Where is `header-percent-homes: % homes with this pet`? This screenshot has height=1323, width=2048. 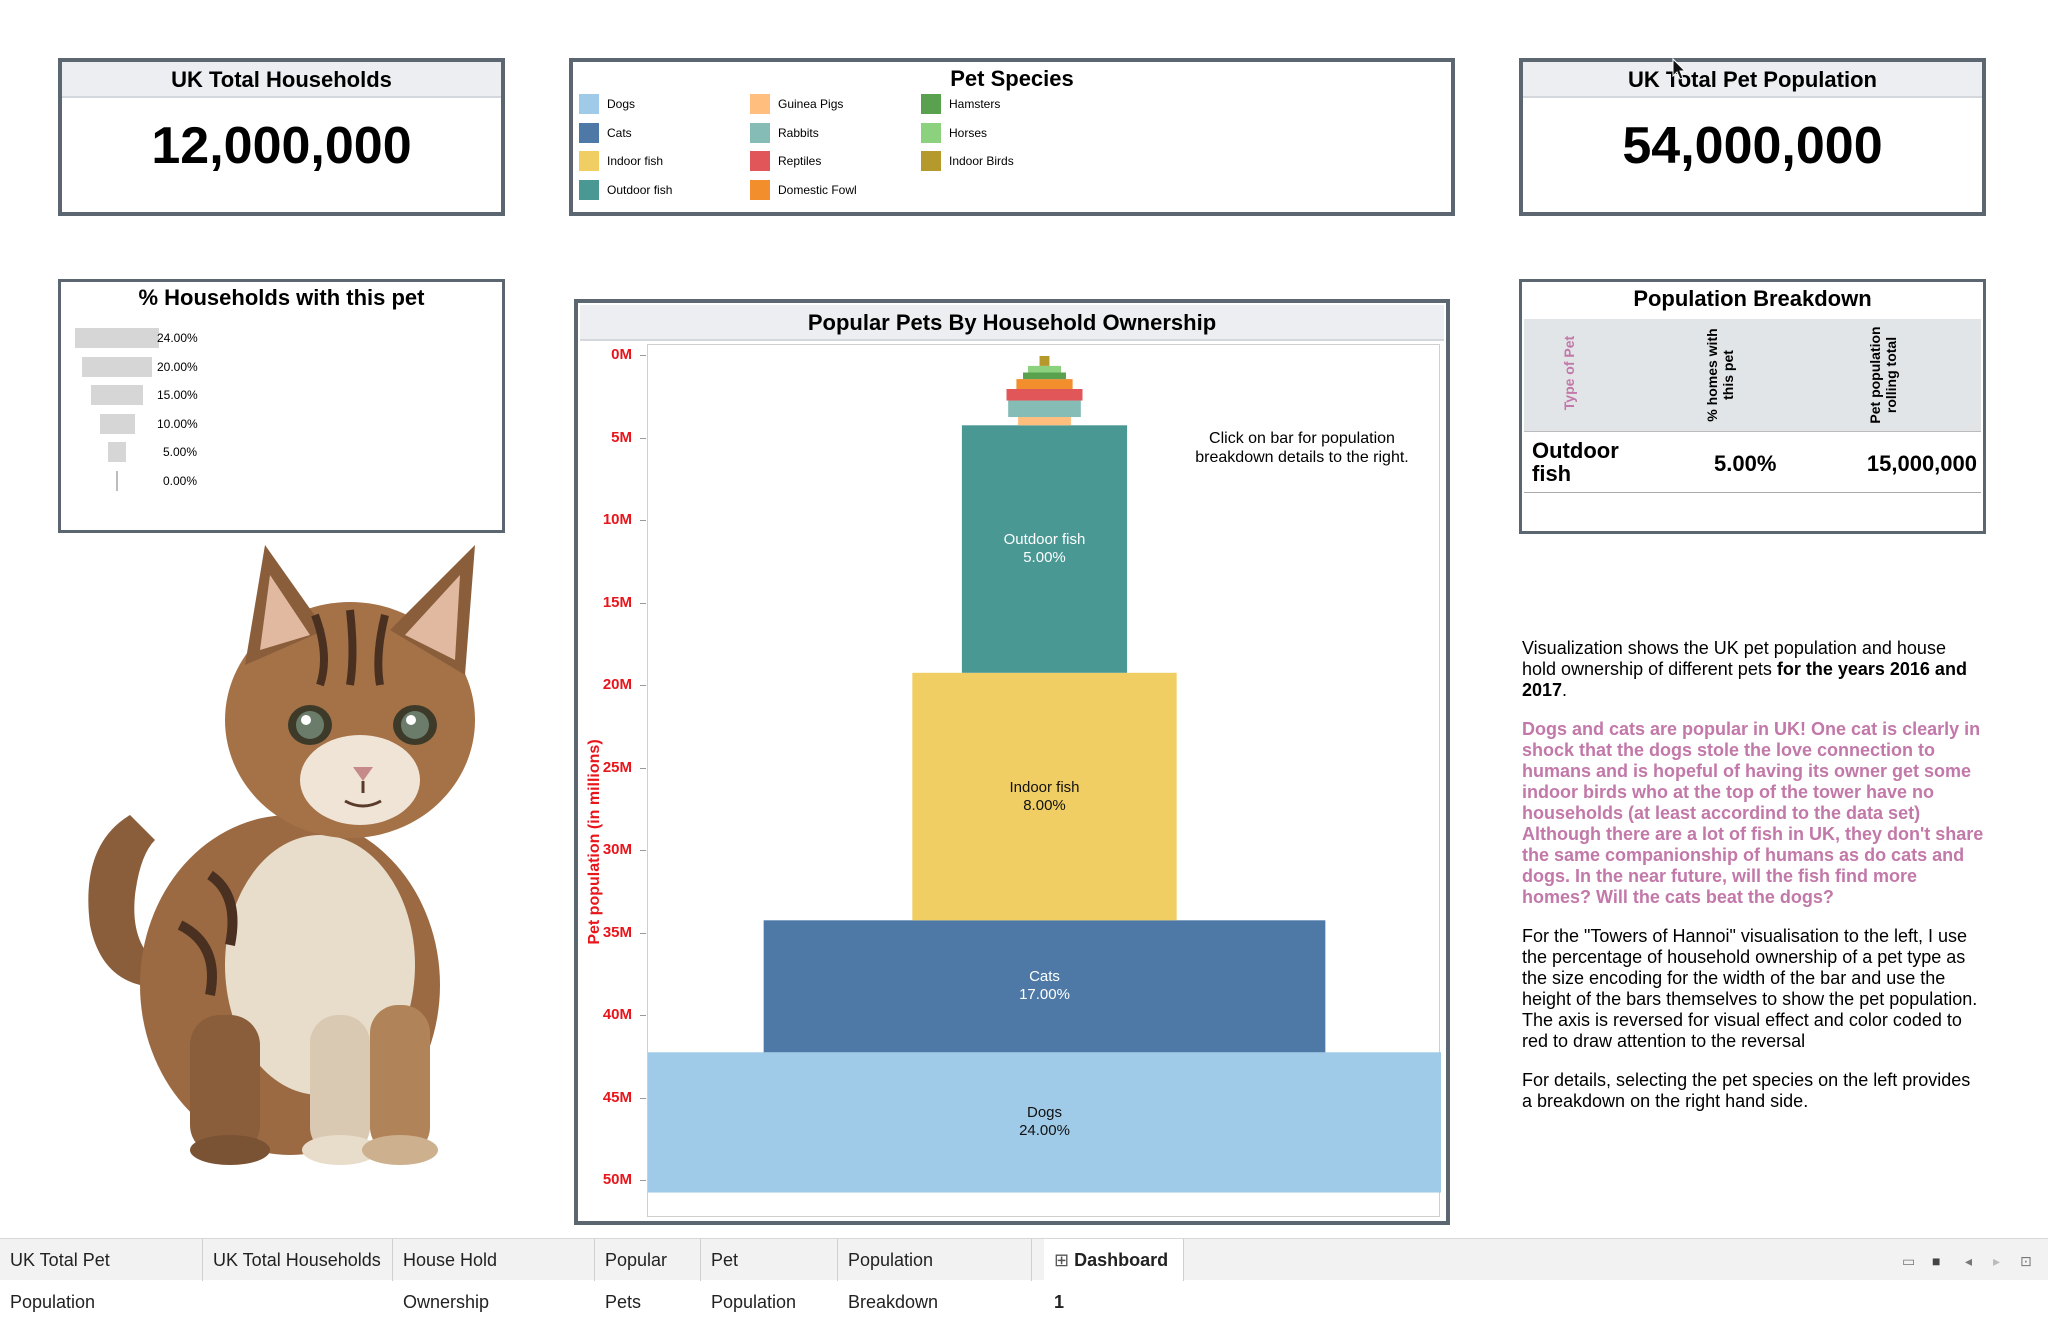 header-percent-homes: % homes with this pet is located at coordinates (1720, 375).